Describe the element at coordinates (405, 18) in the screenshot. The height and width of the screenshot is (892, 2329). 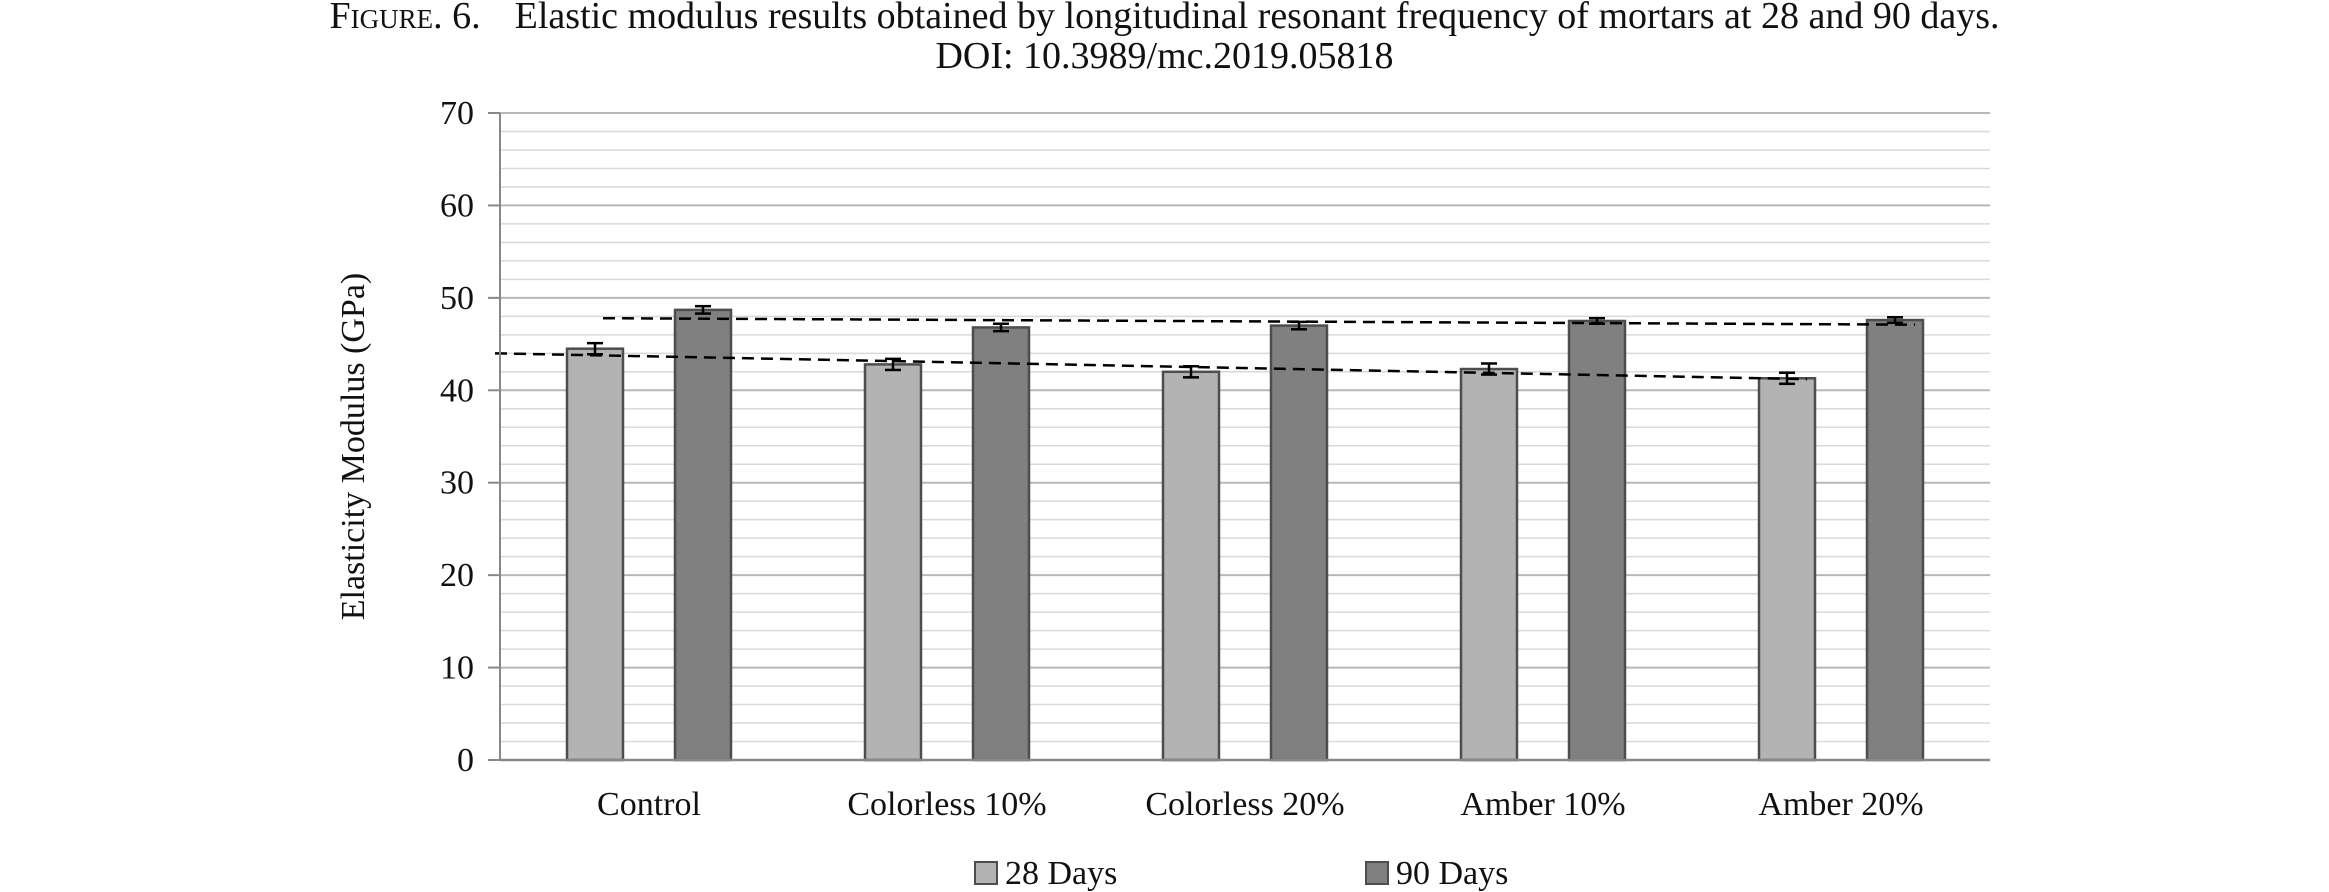
I see `figure-label: Figure. 6.` at that location.